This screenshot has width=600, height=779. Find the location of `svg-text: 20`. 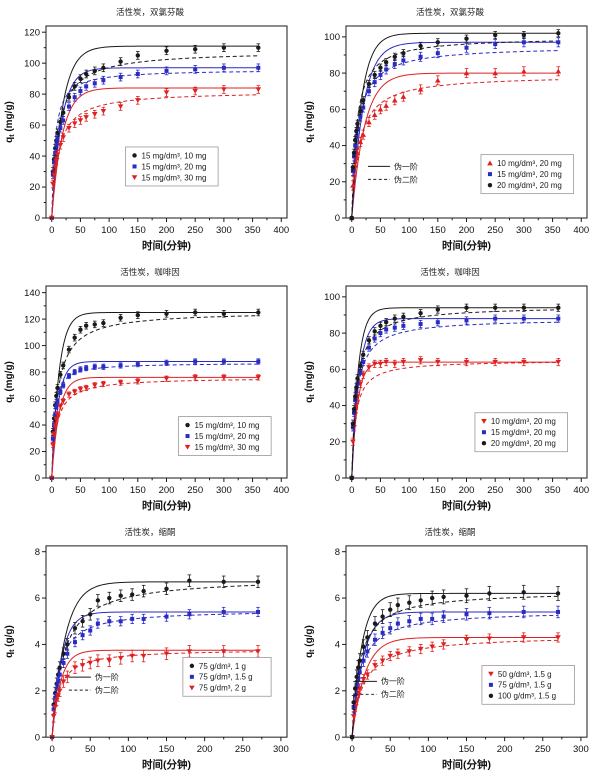

svg-text: 20 is located at coordinates (334, 182).